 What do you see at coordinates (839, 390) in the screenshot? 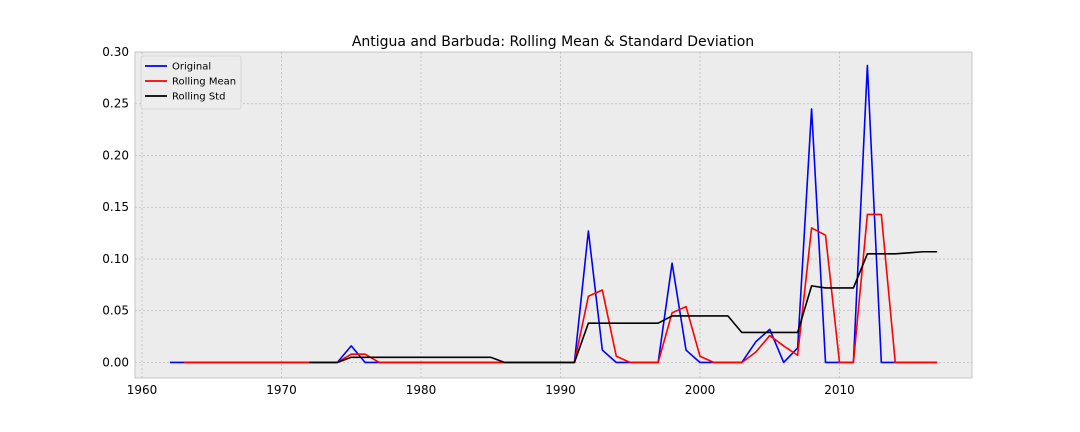
I see `x-tick-label: 2010` at bounding box center [839, 390].